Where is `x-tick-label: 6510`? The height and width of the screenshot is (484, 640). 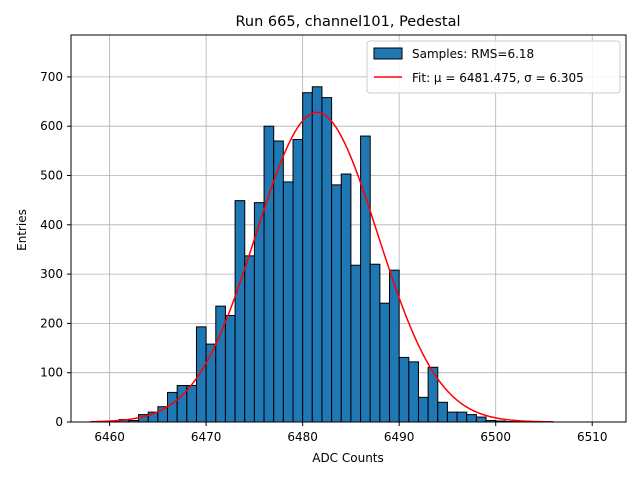 x-tick-label: 6510 is located at coordinates (592, 437).